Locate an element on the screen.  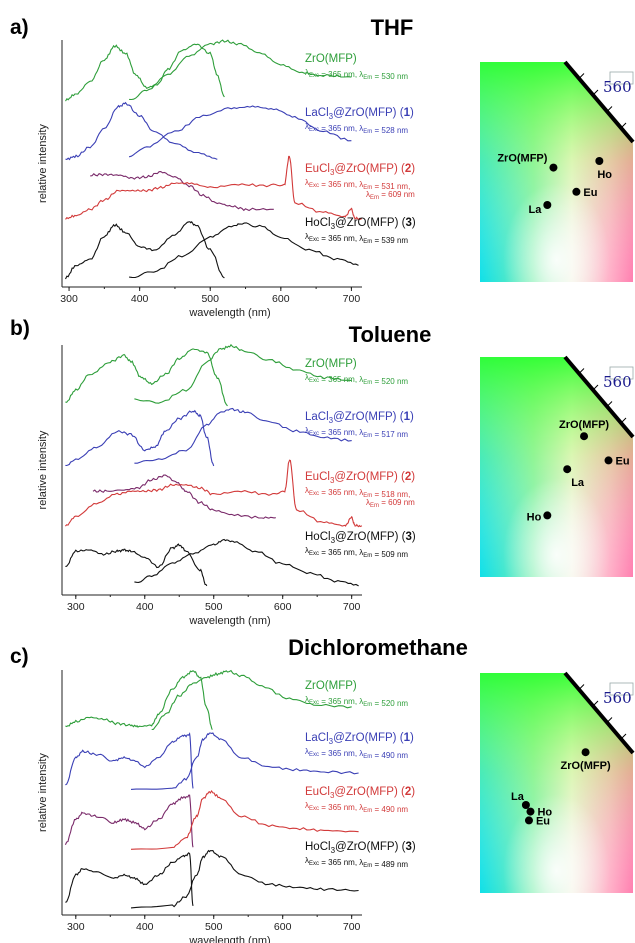
label-la-wavelengths: λExc = 365 nm, λEm = 517 nm is located at coordinates (356, 432).